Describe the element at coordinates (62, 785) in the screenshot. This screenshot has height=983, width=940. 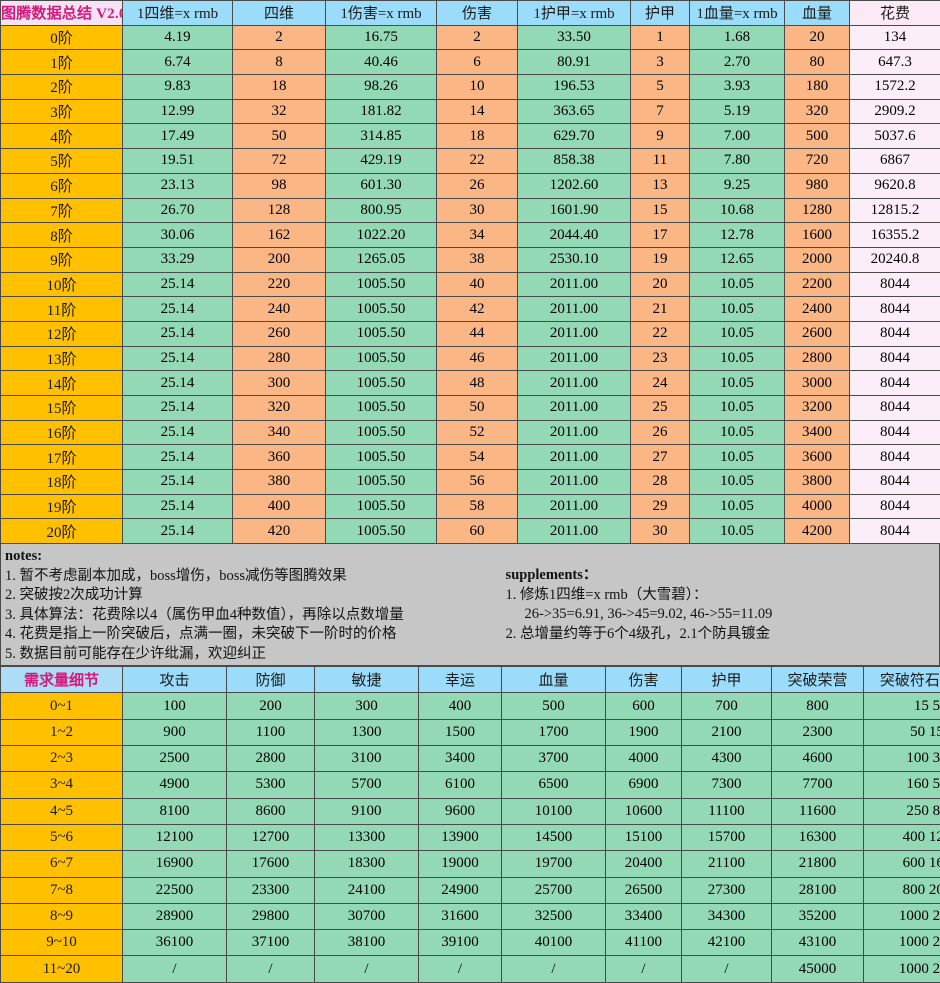
I see `level-range-label: 3~4` at that location.